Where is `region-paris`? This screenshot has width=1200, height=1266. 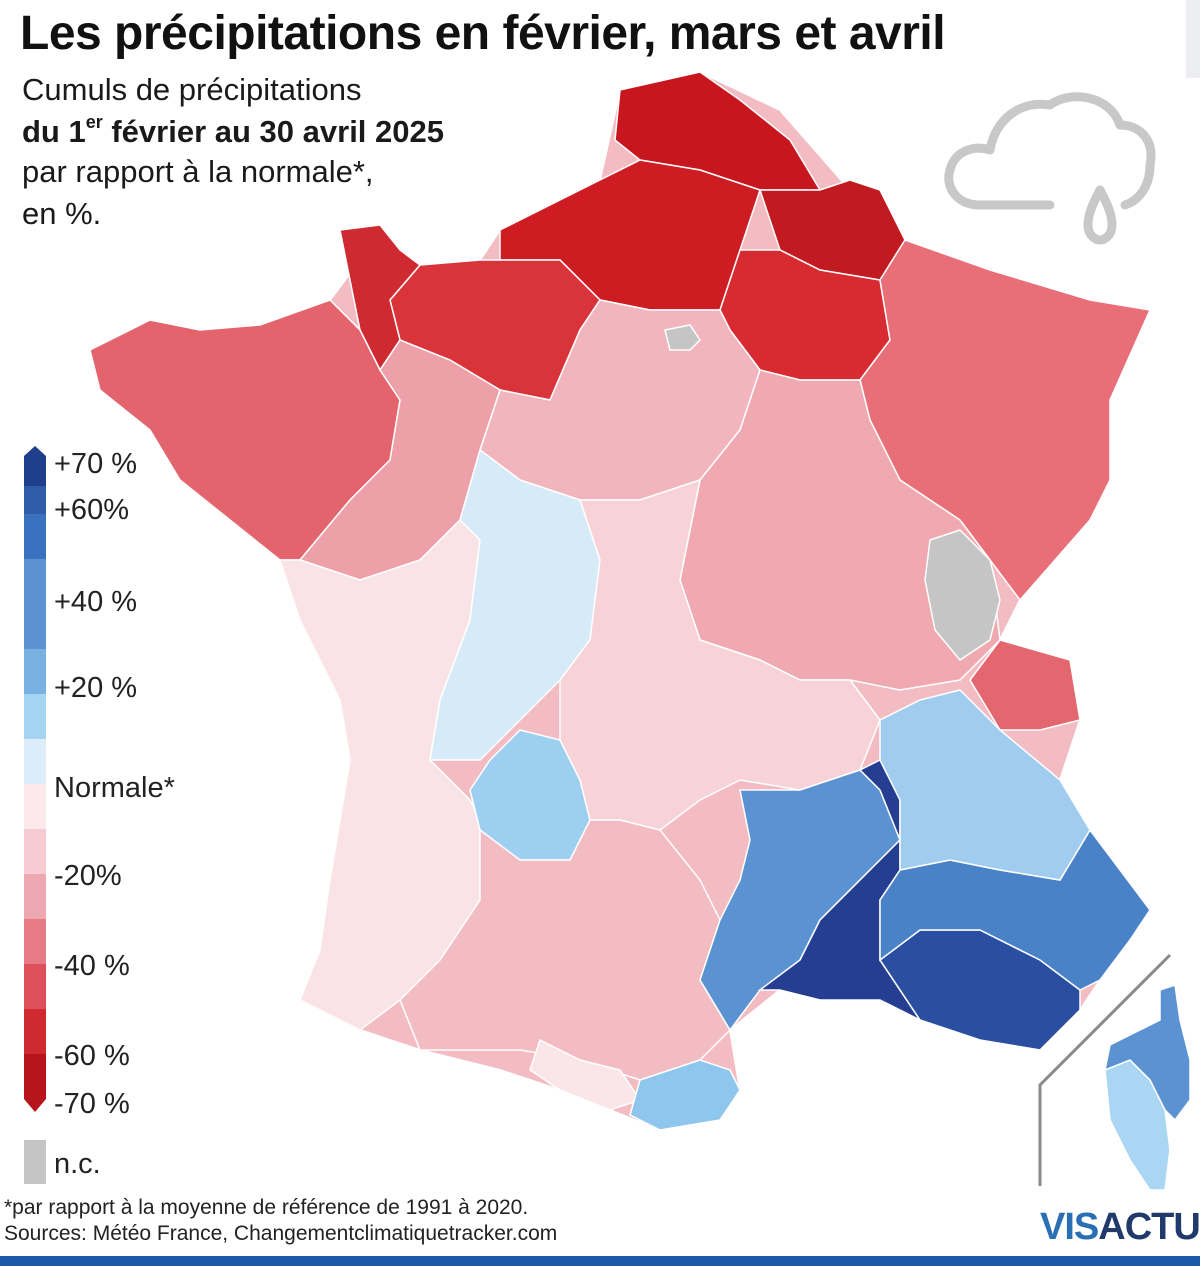 region-paris is located at coordinates (682, 337).